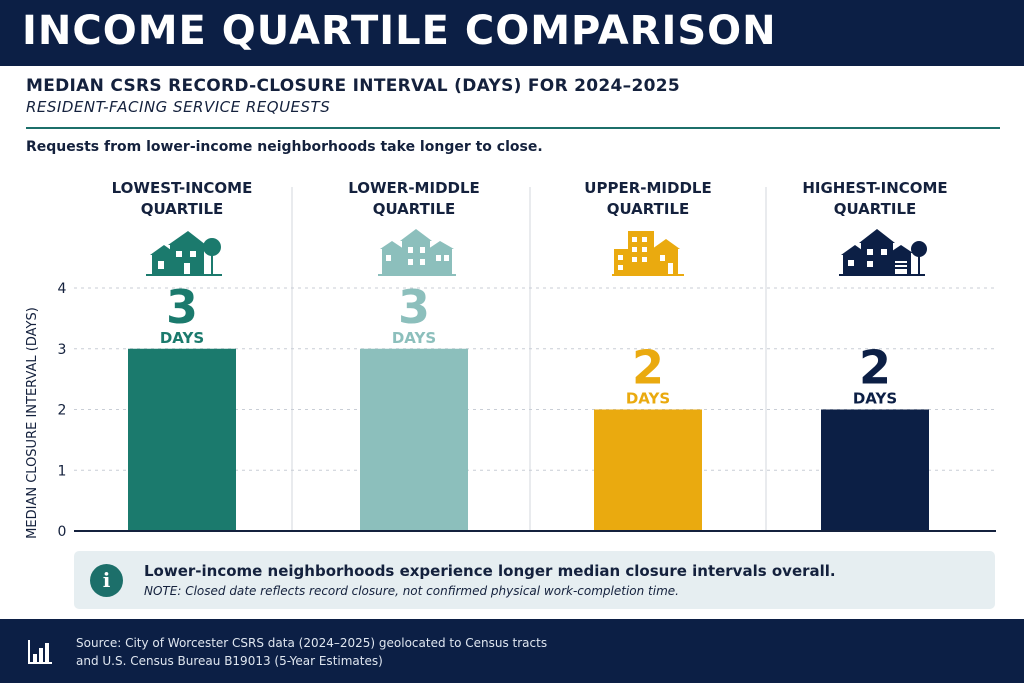 The image size is (1024, 683). I want to click on category-label: HIGHEST-INCOME, so click(874, 188).